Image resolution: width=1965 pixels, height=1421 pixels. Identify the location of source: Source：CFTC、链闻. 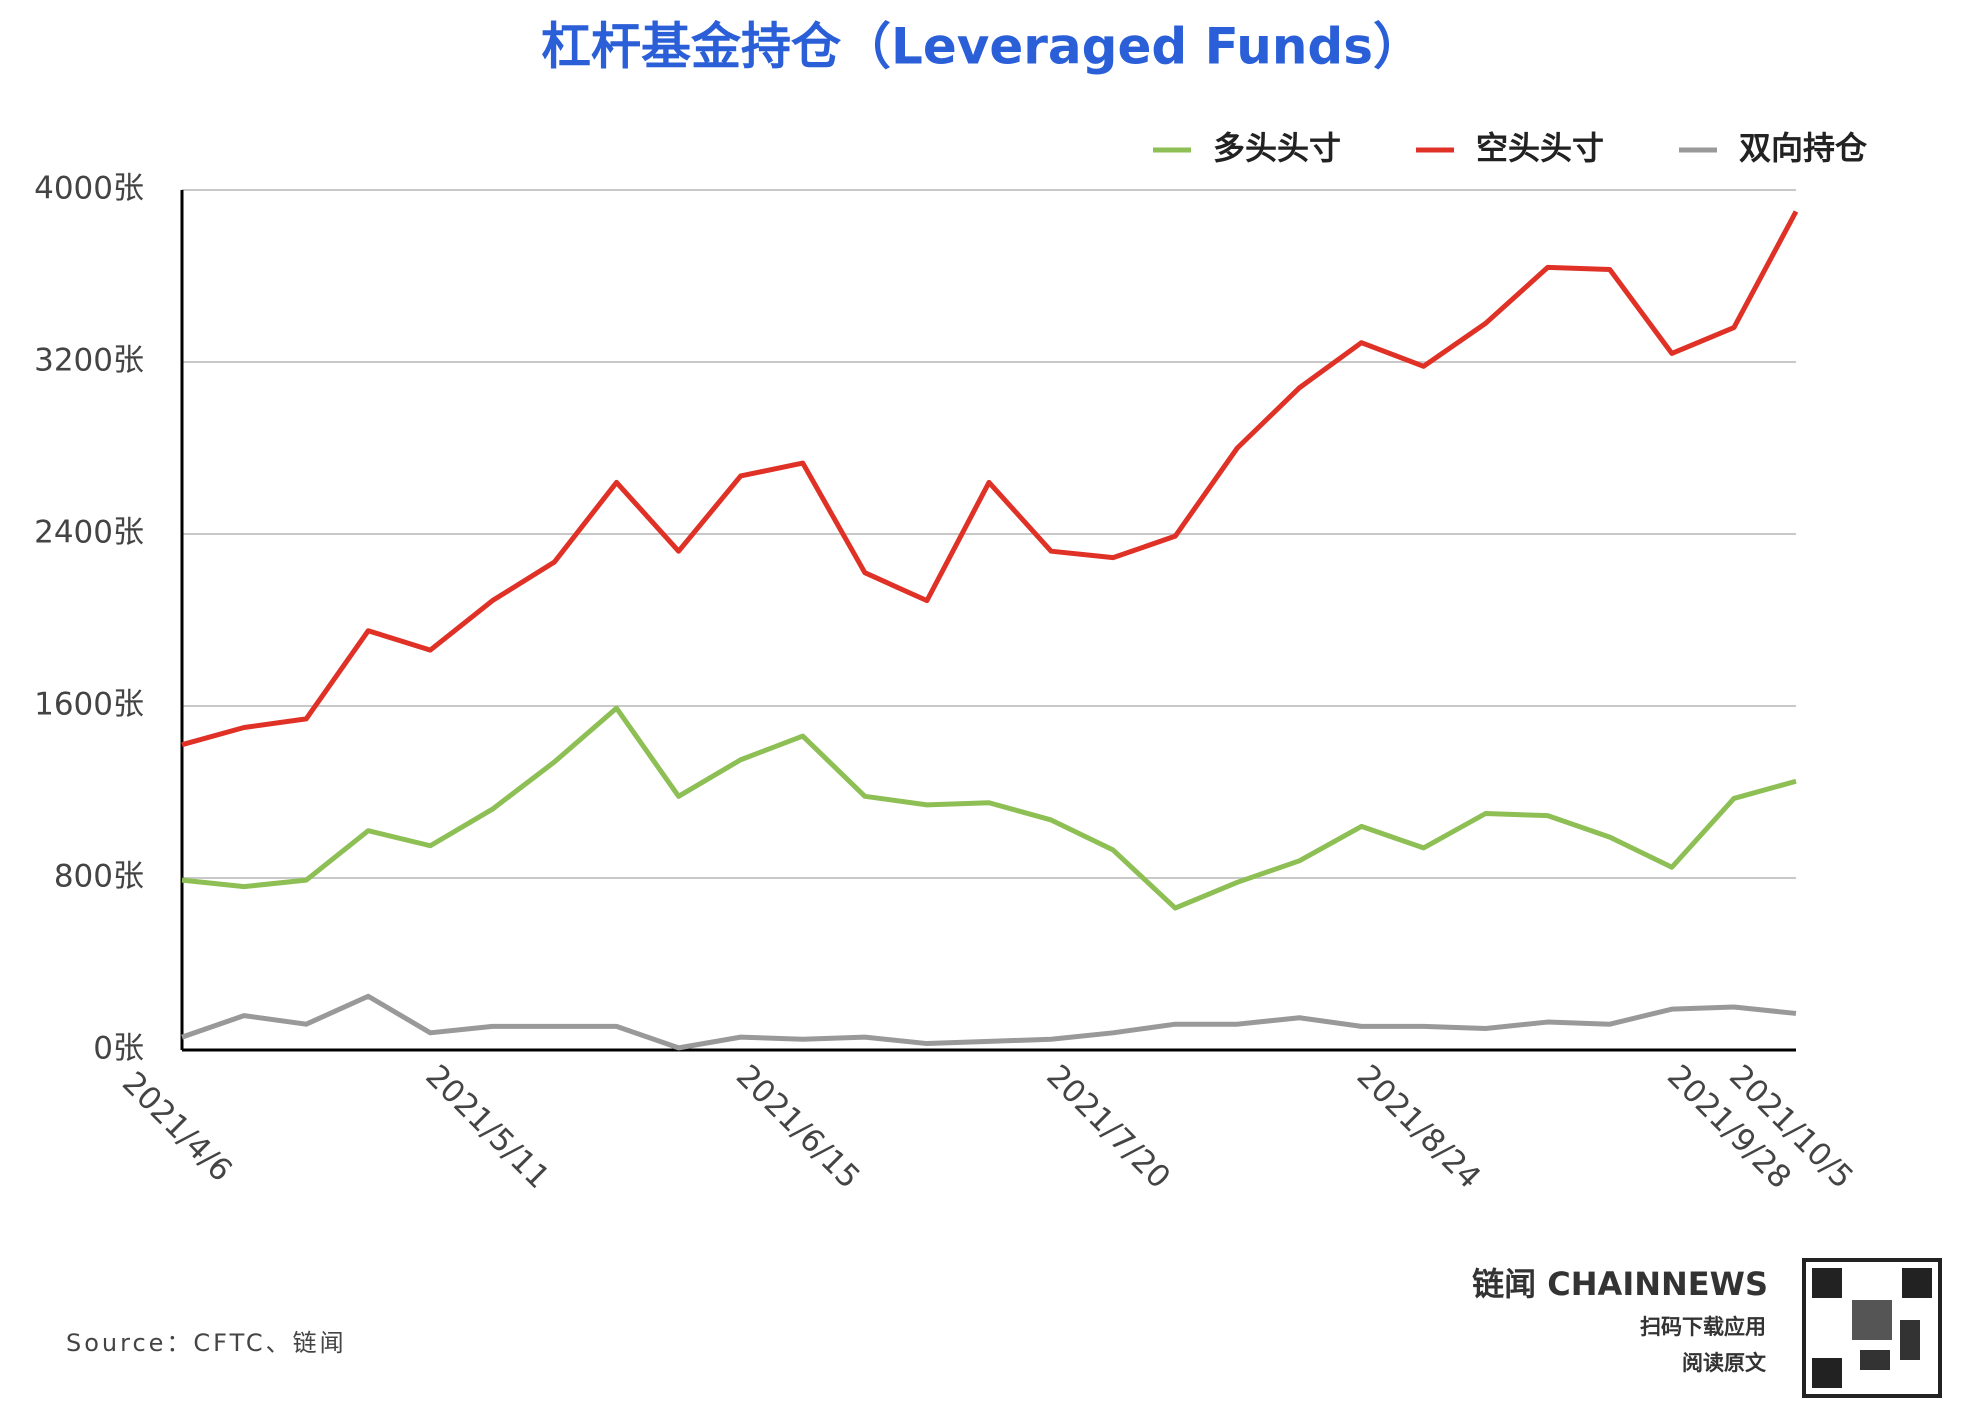
(206, 1343).